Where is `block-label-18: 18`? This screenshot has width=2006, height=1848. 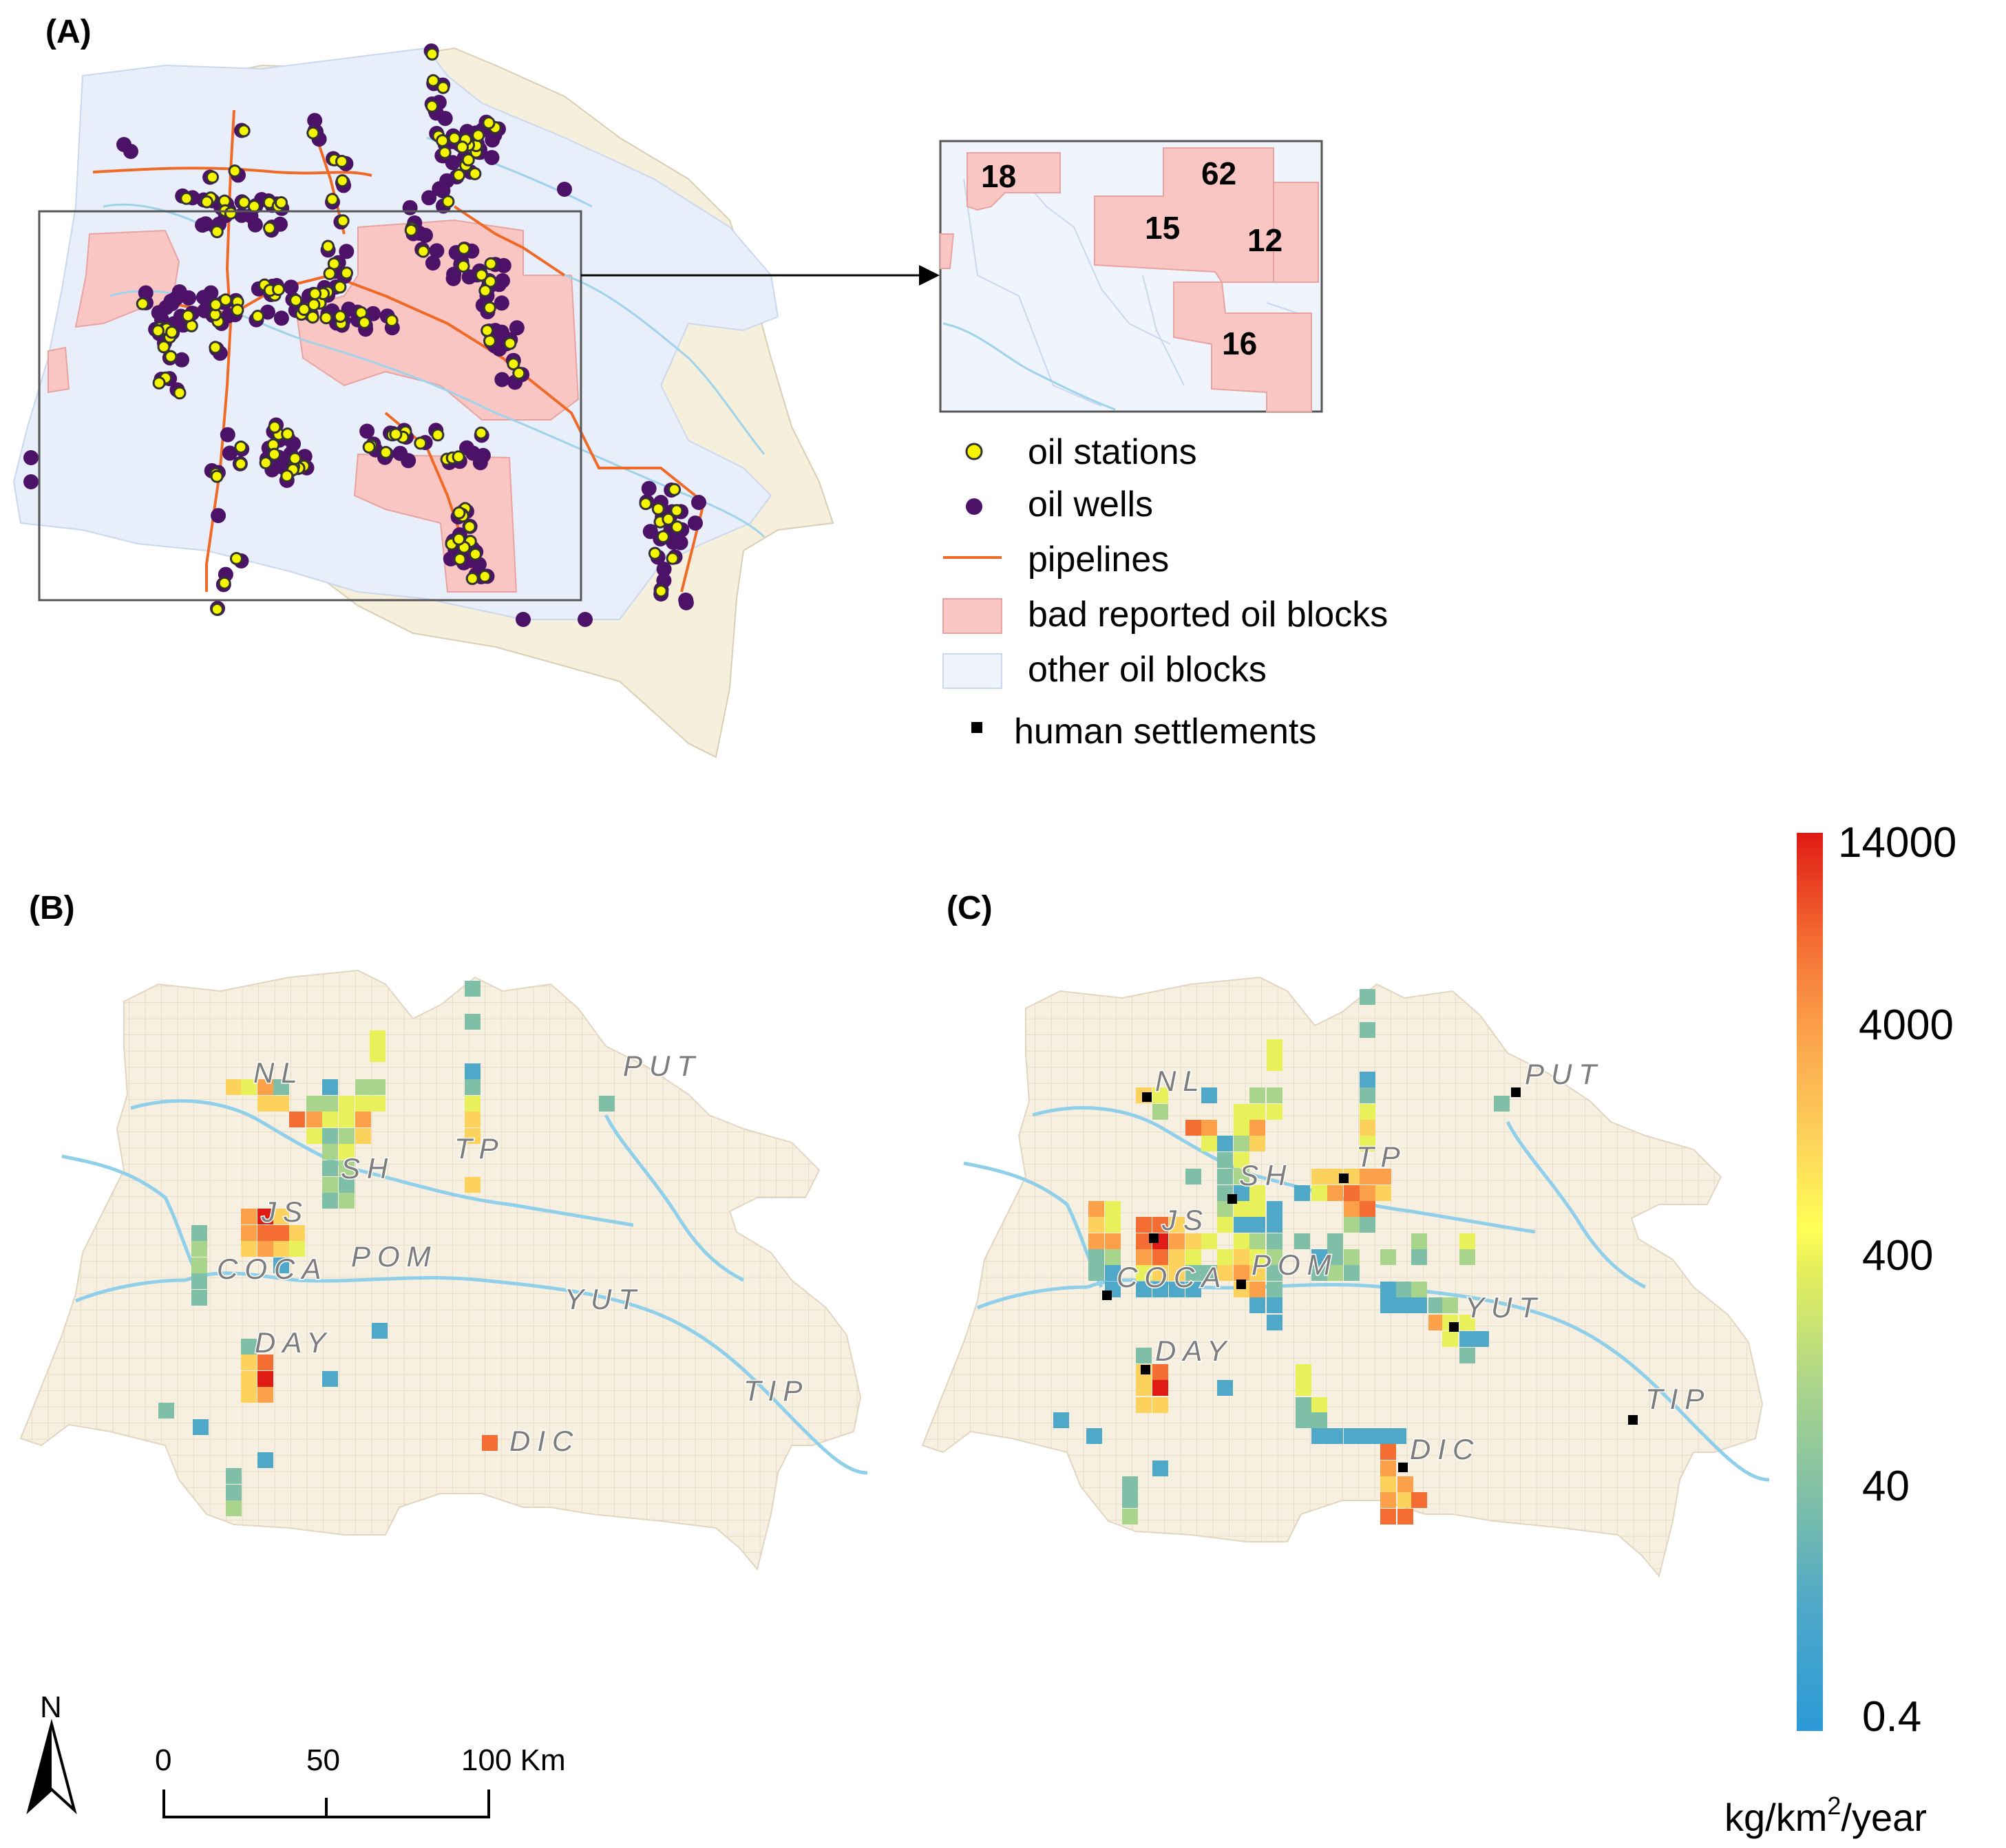
block-label-18: 18 is located at coordinates (998, 176).